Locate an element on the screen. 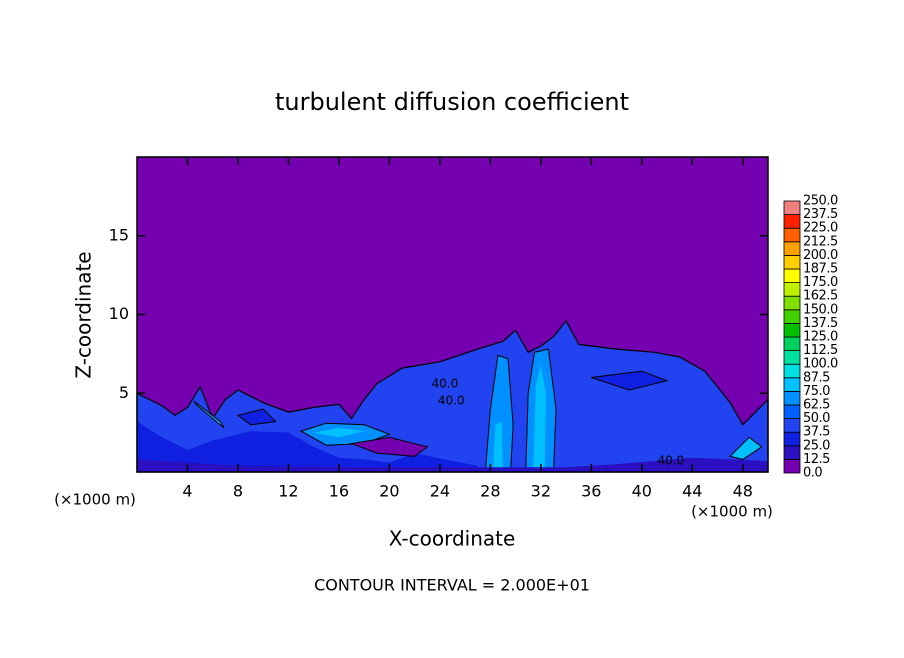 The width and height of the screenshot is (904, 658). colorbar-label: 37.5 is located at coordinates (816, 432).